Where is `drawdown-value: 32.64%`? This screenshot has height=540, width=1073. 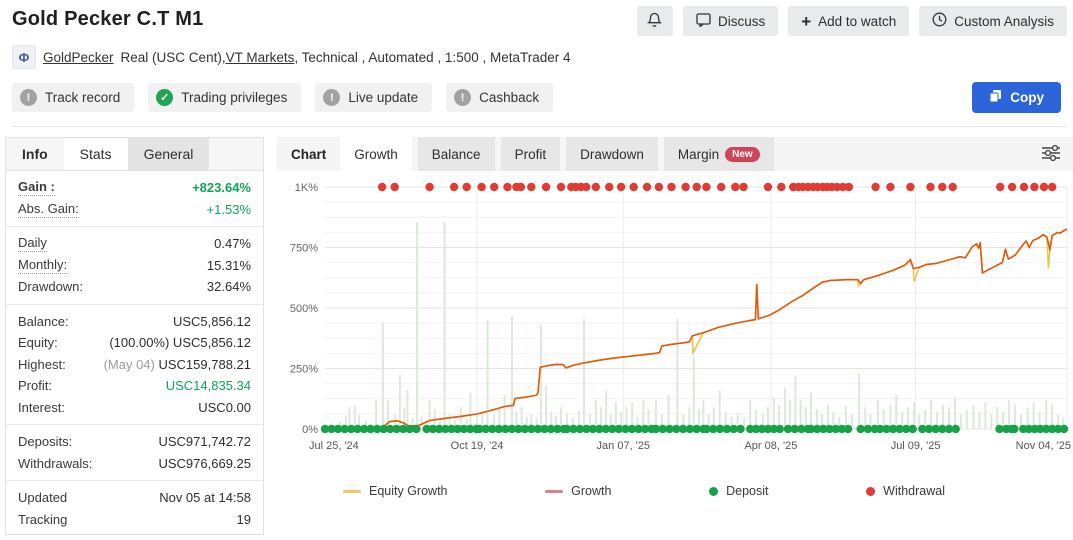 drawdown-value: 32.64% is located at coordinates (228, 287).